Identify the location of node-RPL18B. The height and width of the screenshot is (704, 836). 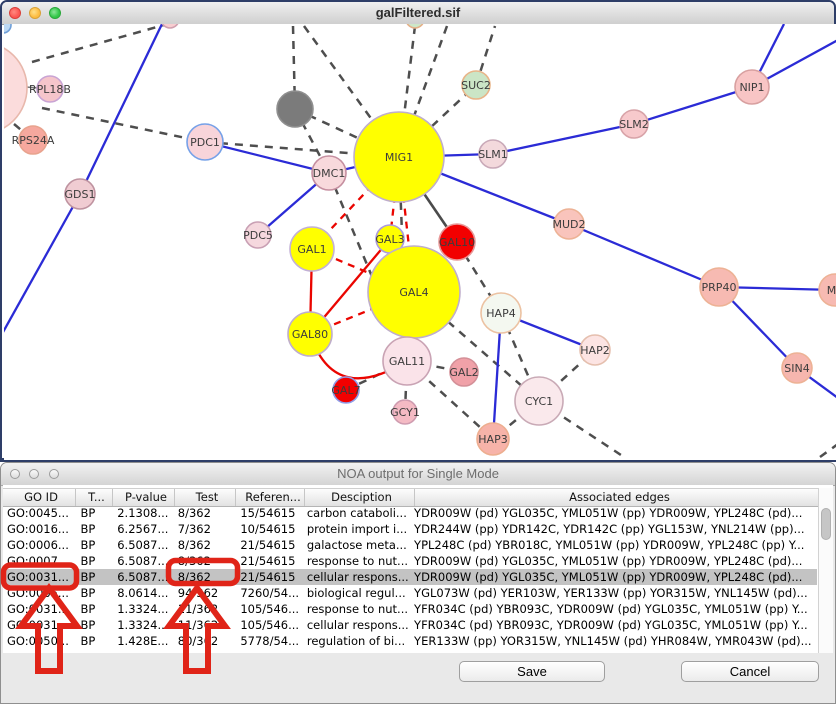
(50, 89).